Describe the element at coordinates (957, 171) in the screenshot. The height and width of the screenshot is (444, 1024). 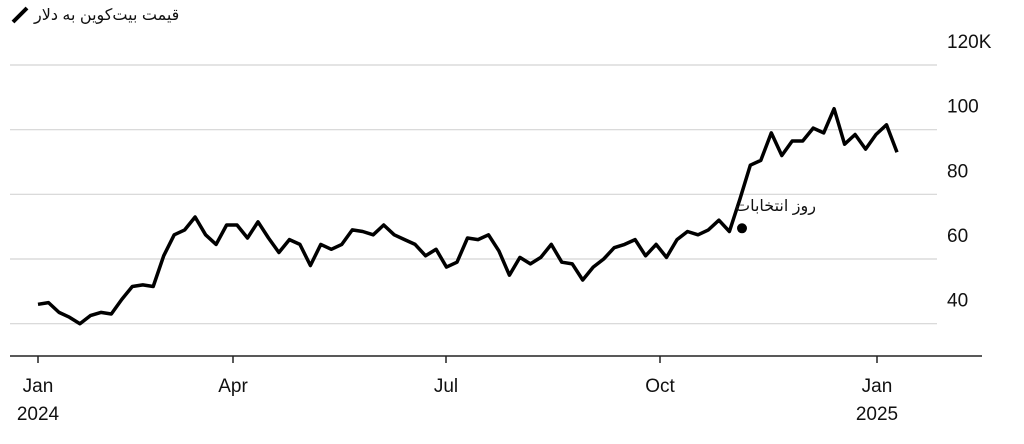
I see `y-tick-label: 80` at that location.